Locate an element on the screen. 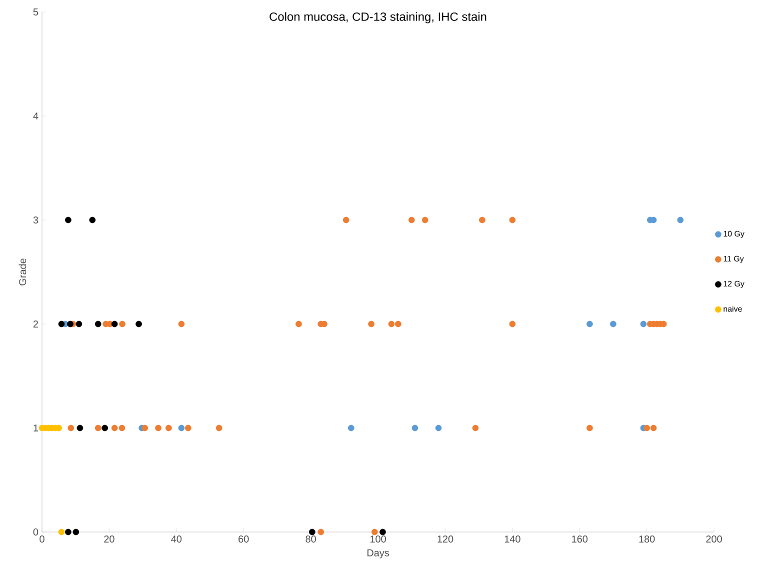 The height and width of the screenshot is (568, 779). x-tick-label: 0 is located at coordinates (42, 539).